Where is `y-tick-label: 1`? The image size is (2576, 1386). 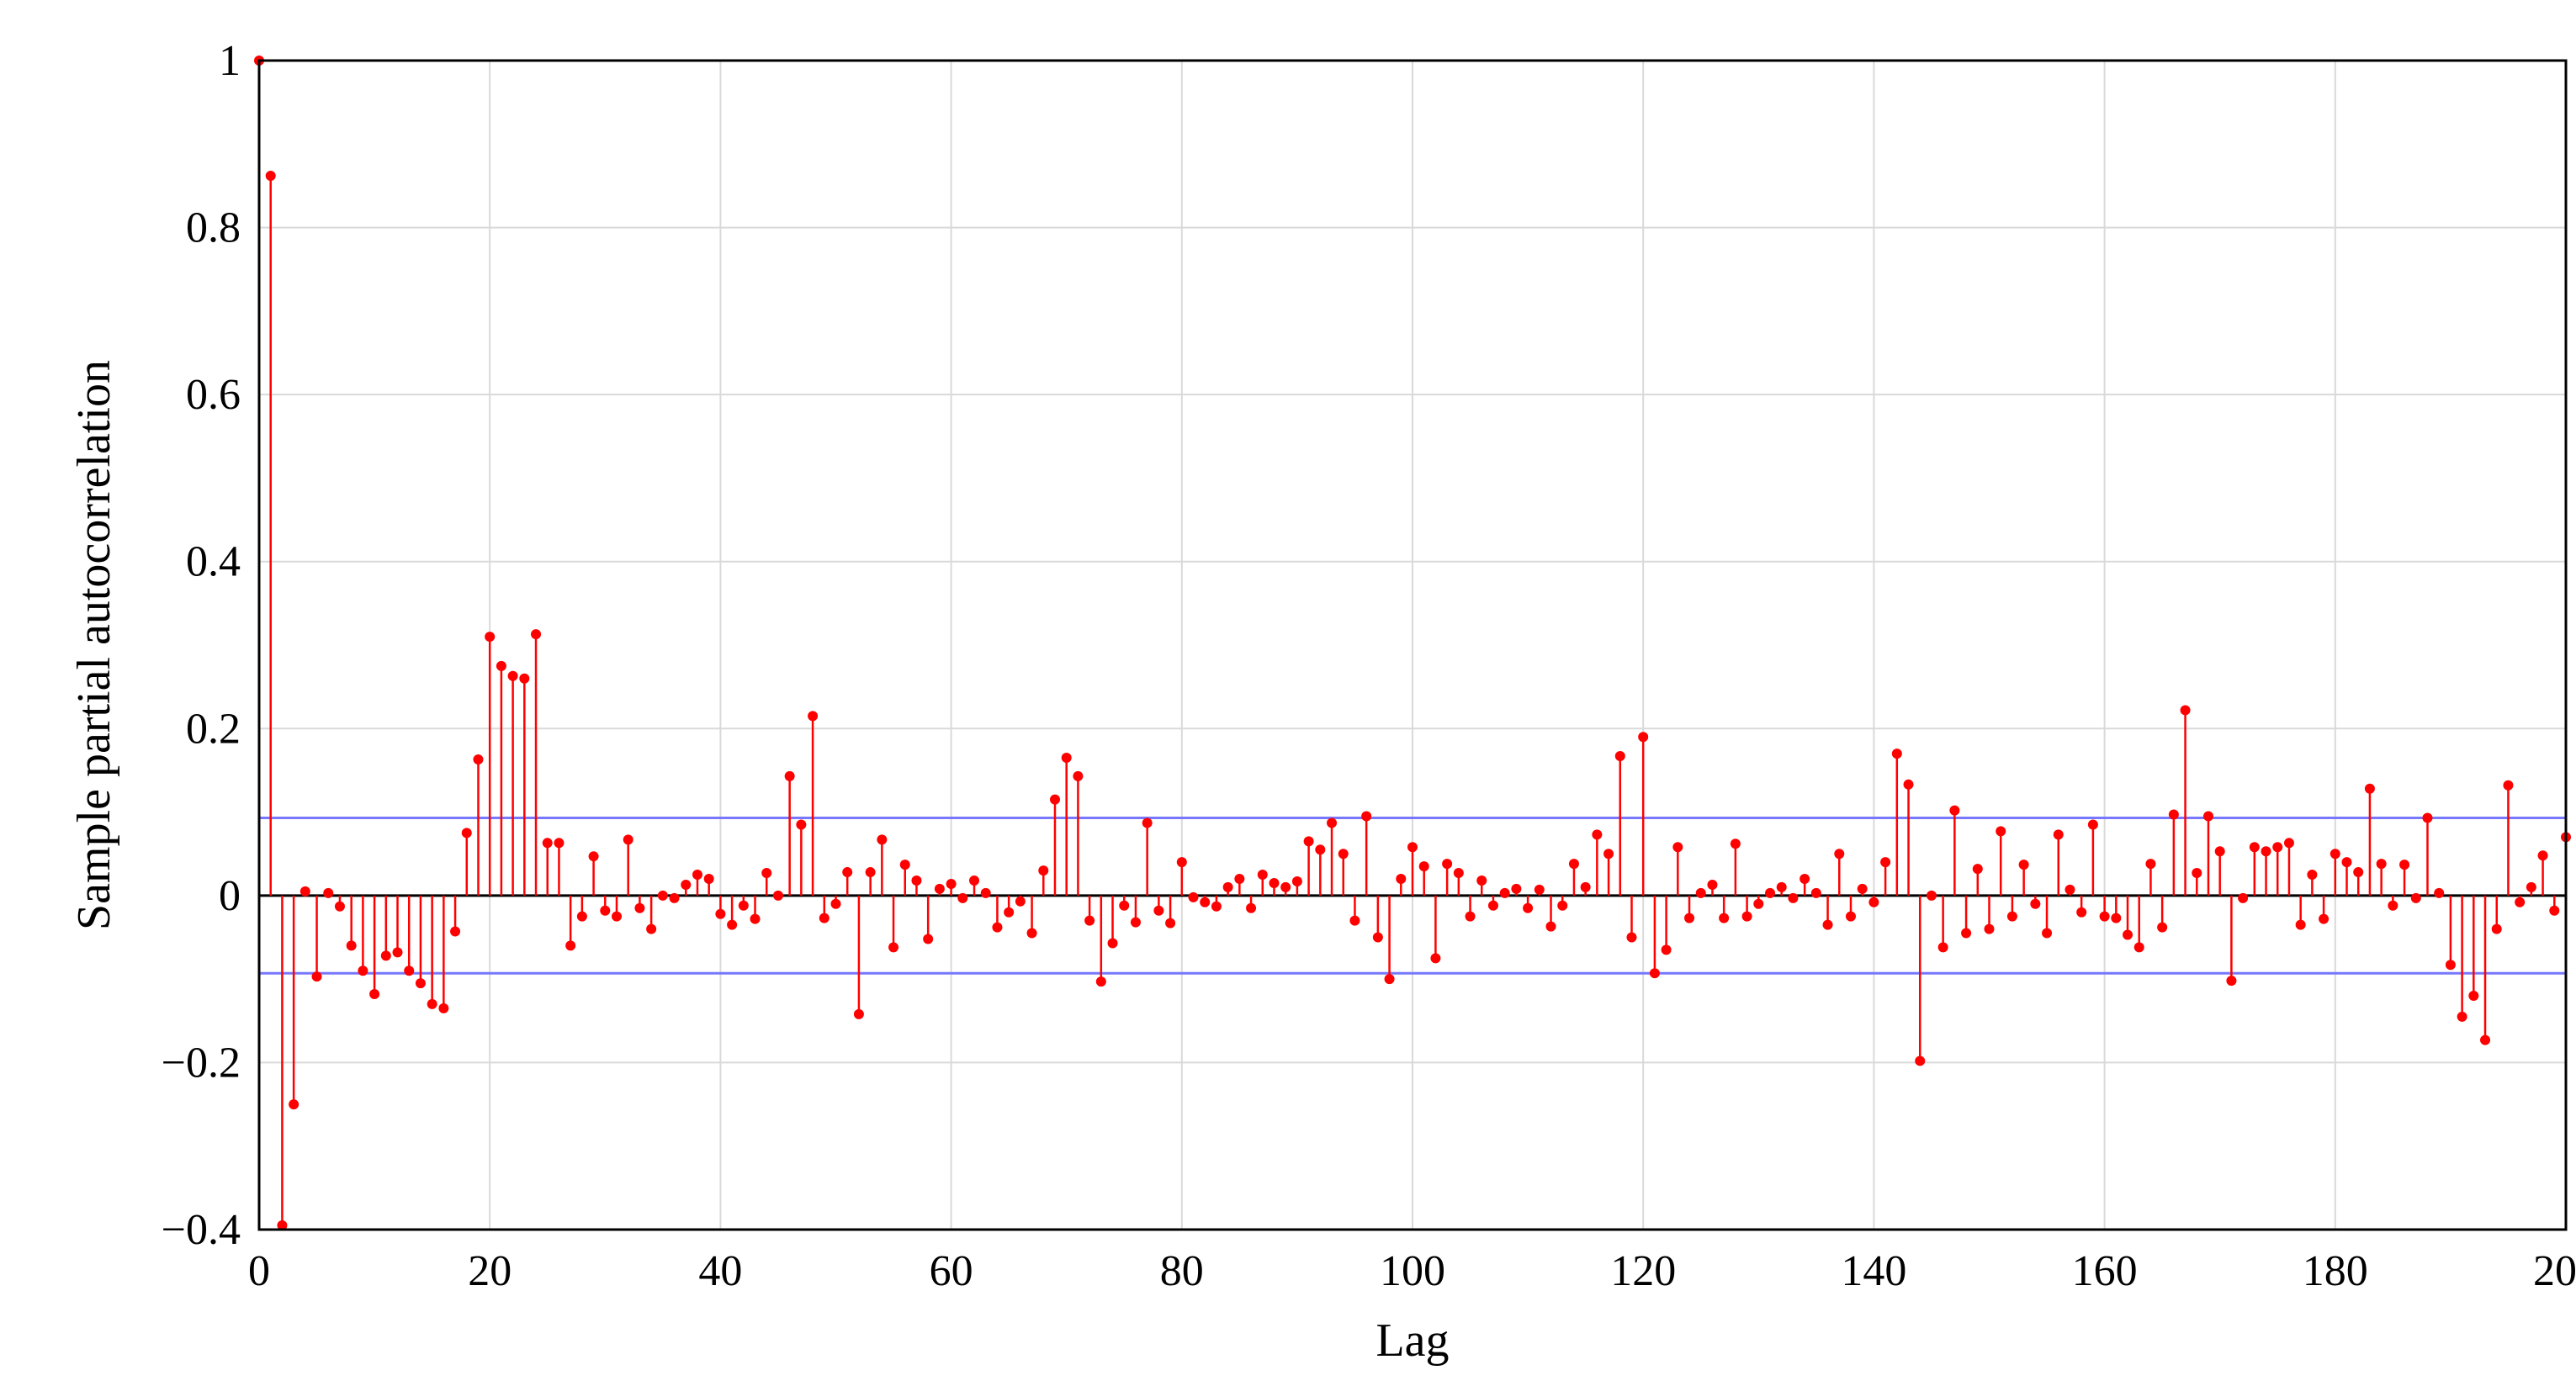
y-tick-label: 1 is located at coordinates (230, 61).